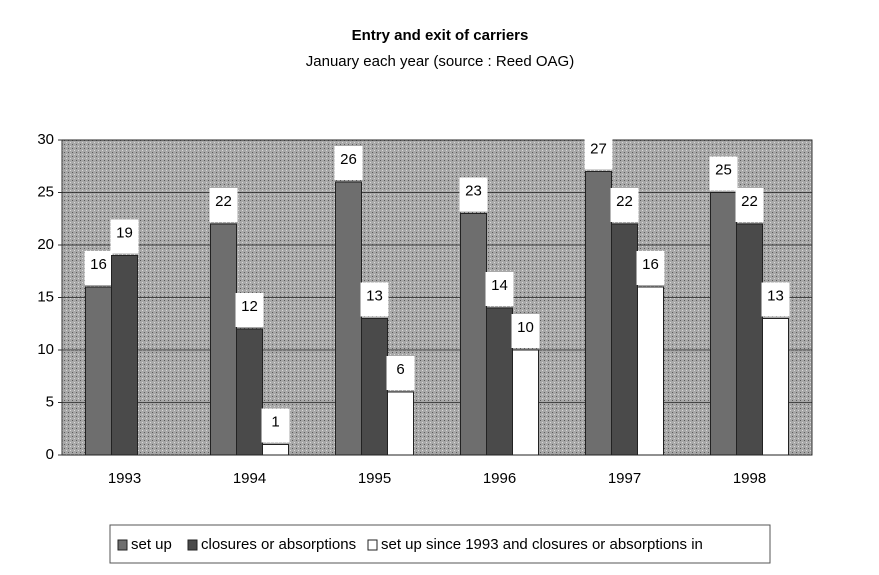  I want to click on legend-label: set up, so click(151, 544).